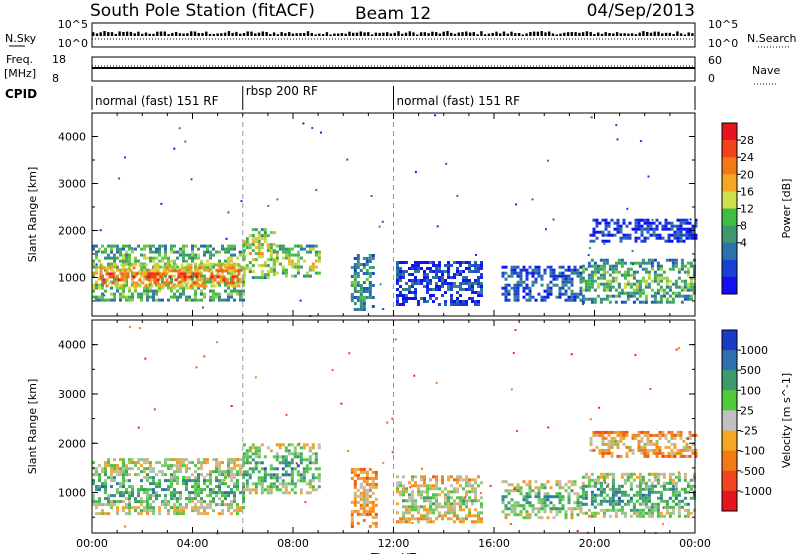 The width and height of the screenshot is (800, 554). What do you see at coordinates (772, 38) in the screenshot?
I see `nsearch-label: N.Search` at bounding box center [772, 38].